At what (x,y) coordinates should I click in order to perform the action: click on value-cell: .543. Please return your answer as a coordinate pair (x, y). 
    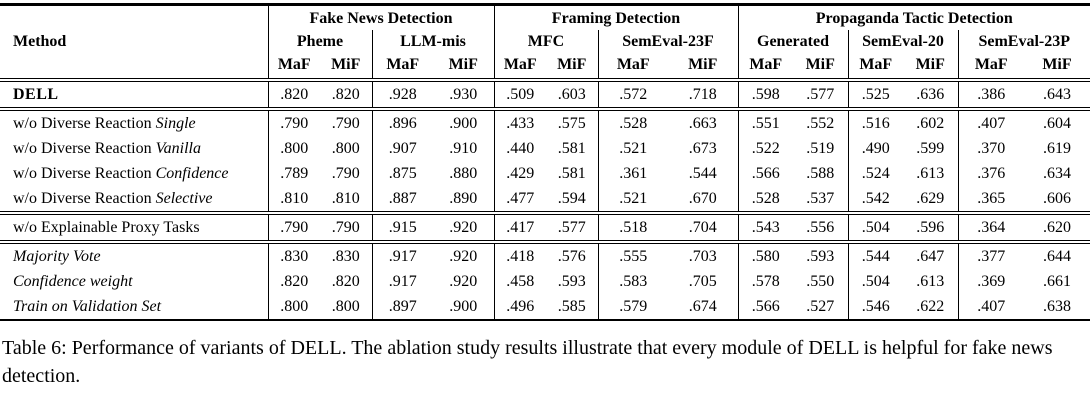
    Looking at the image, I should click on (765, 227).